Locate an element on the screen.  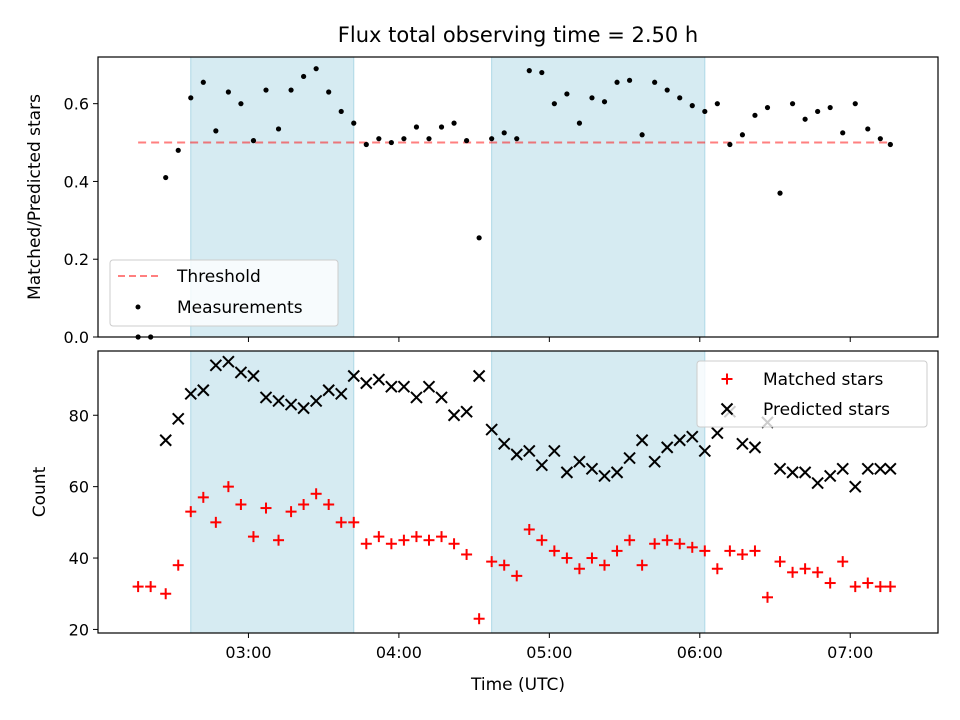
legend-cross-marker is located at coordinates (727, 409).